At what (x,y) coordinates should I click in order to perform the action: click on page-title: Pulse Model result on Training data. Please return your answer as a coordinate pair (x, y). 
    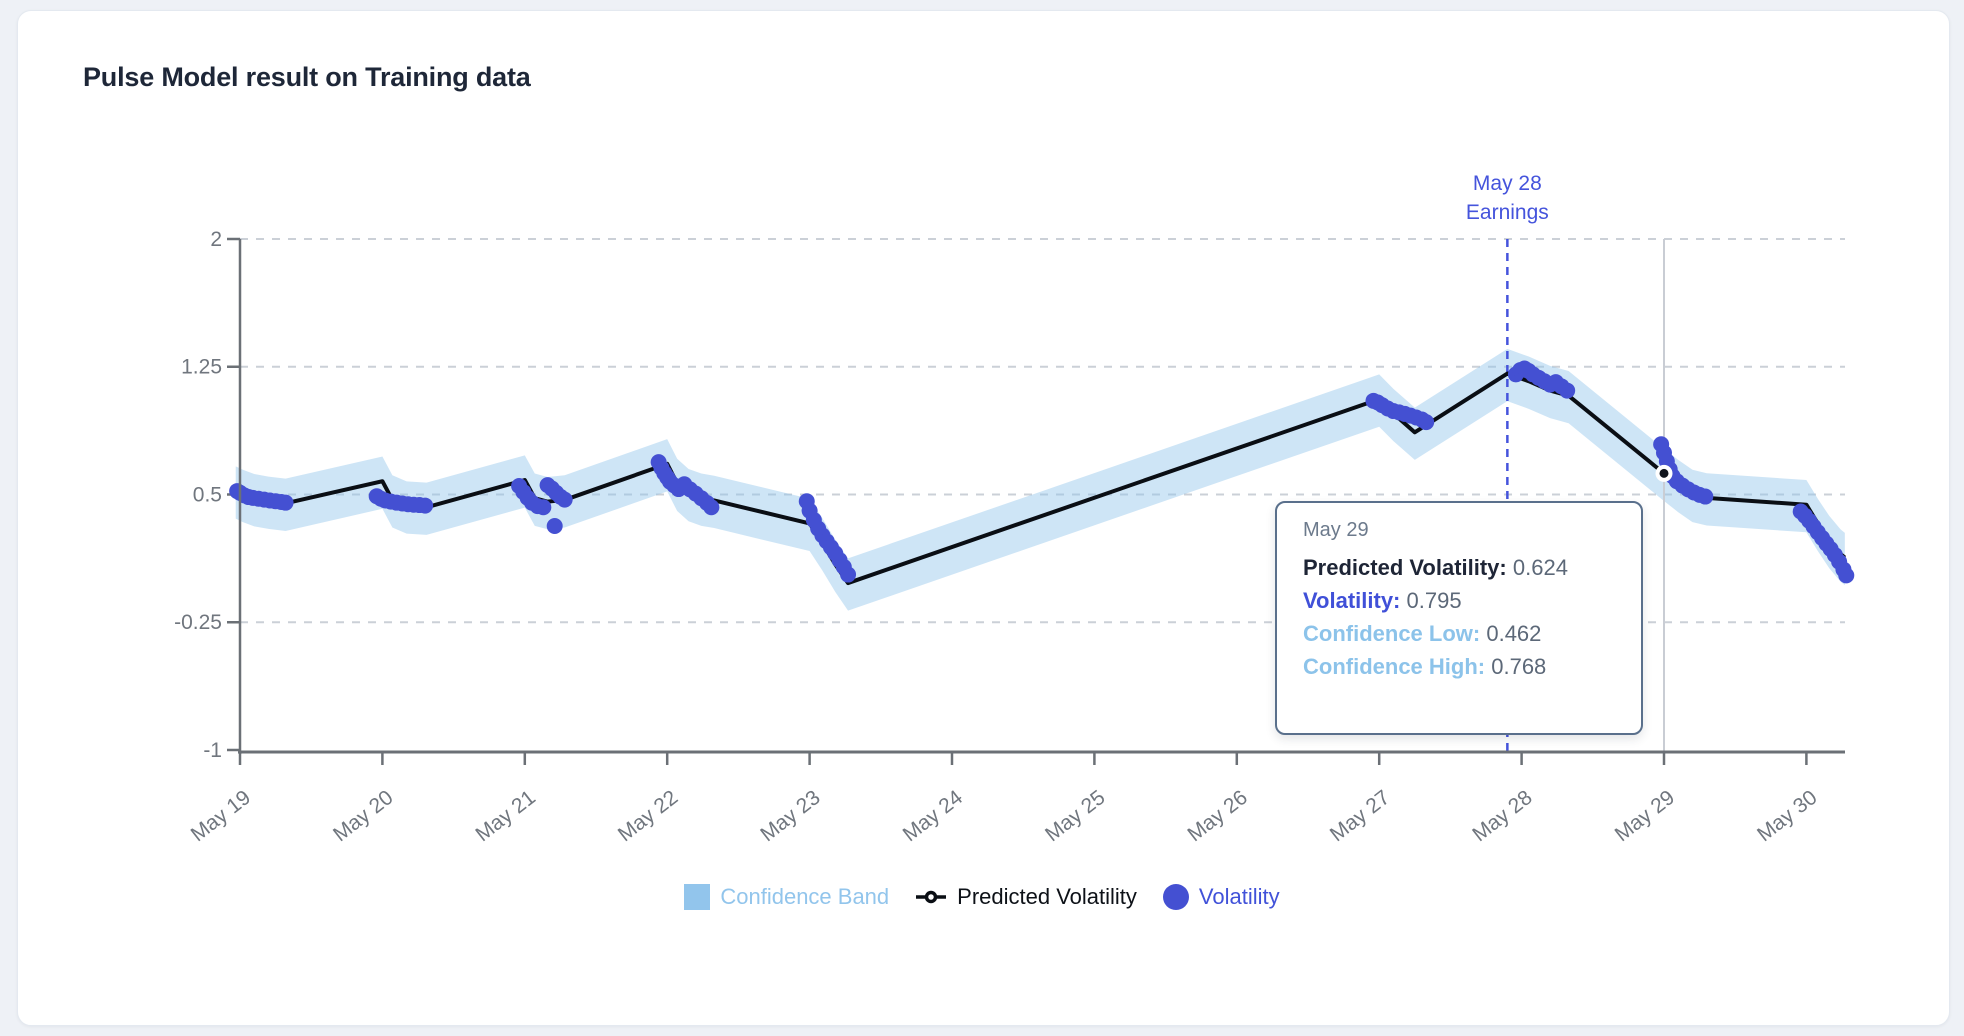
    Looking at the image, I should click on (307, 77).